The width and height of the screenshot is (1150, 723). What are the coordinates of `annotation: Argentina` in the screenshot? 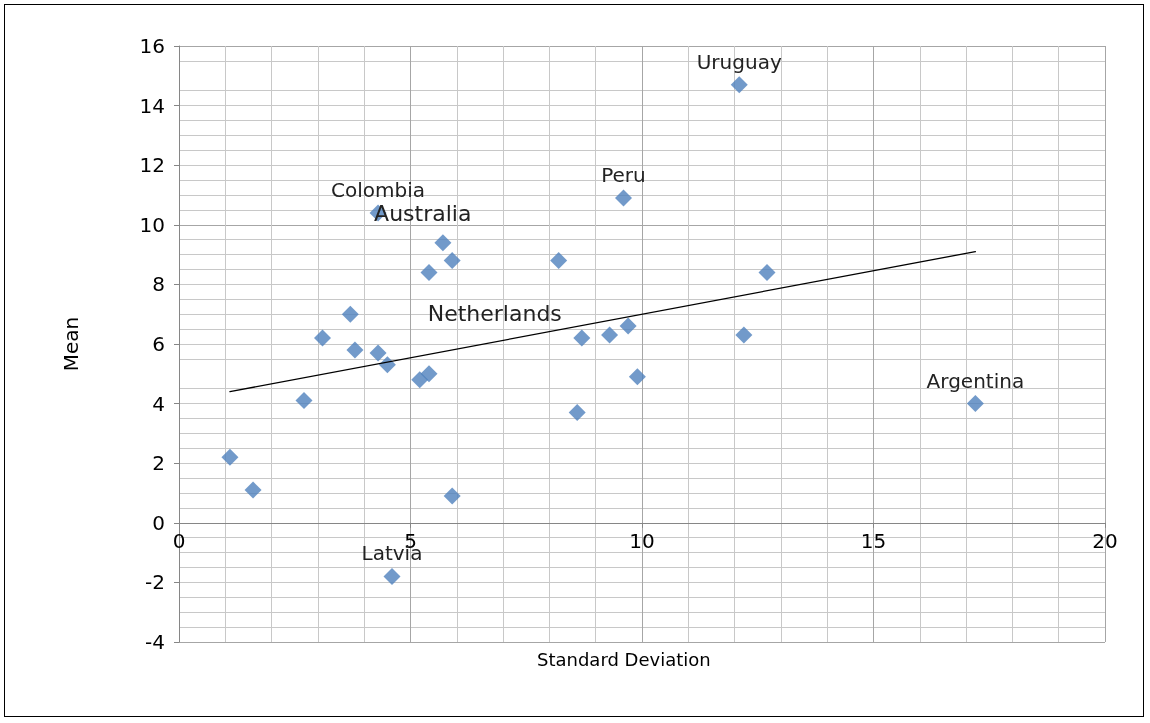 It's located at (975, 380).